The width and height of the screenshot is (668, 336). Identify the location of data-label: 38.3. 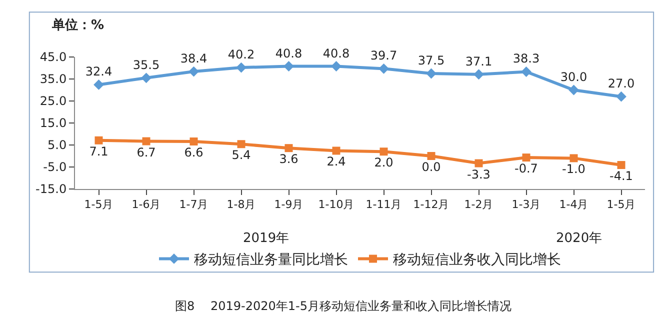
(526, 59).